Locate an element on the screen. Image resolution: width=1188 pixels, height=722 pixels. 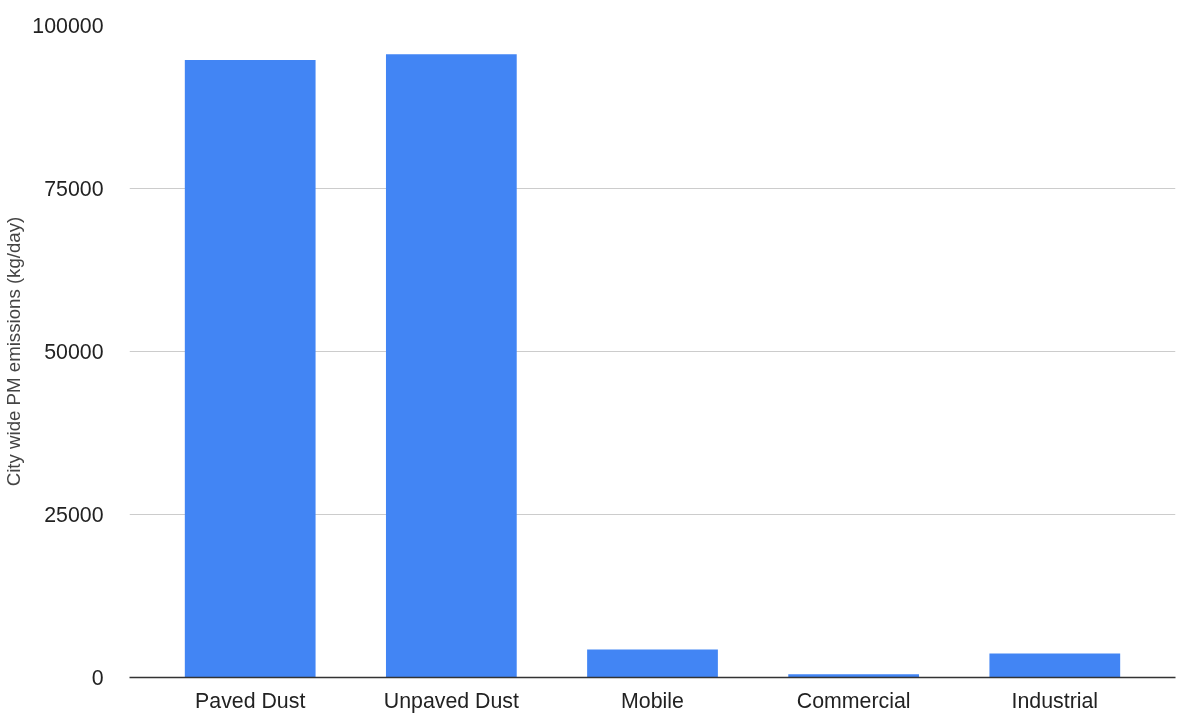
x-tick-label: Mobile is located at coordinates (652, 700).